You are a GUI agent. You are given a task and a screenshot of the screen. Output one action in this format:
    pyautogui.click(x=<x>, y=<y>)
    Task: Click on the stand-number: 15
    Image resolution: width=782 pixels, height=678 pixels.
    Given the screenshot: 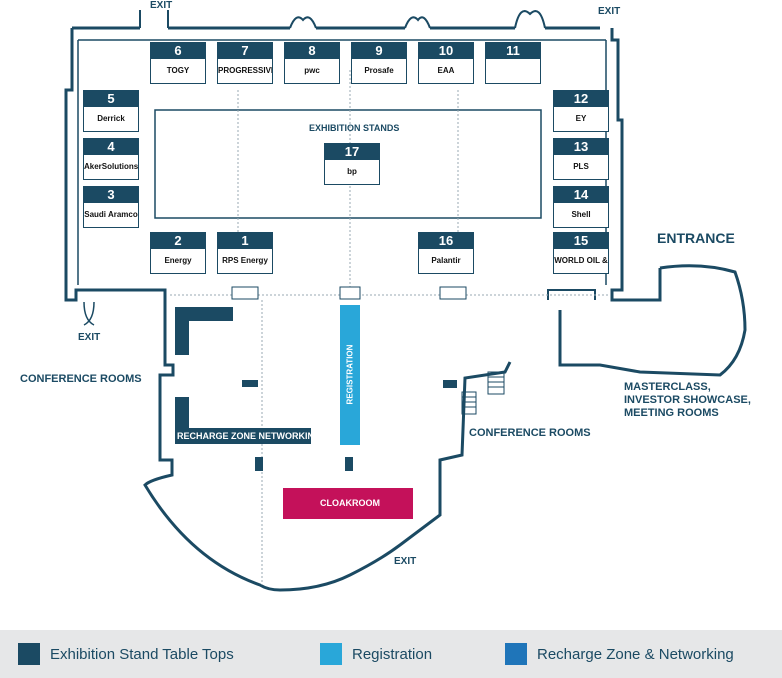 What is the action you would take?
    pyautogui.click(x=581, y=241)
    